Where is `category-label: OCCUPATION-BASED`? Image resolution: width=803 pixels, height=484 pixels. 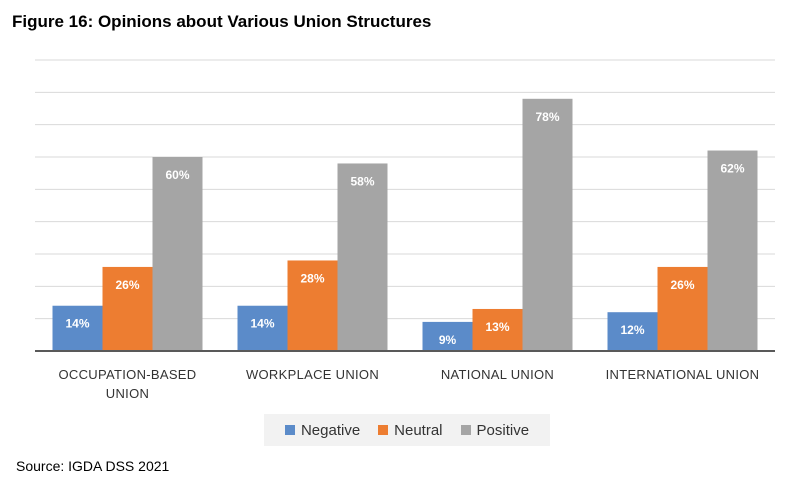 category-label: OCCUPATION-BASED is located at coordinates (128, 374).